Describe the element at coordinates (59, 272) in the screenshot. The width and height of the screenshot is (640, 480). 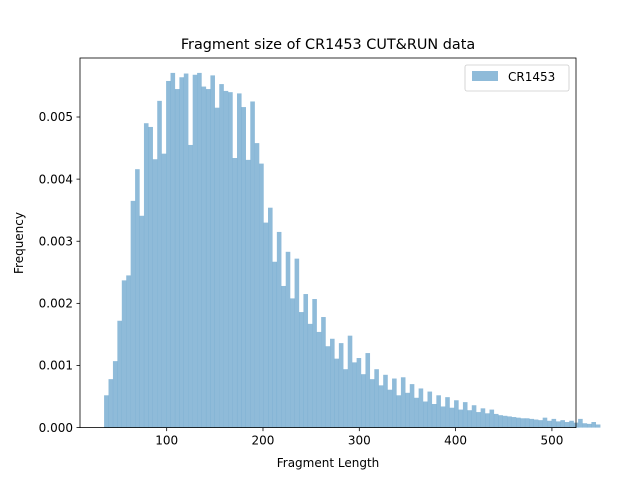
I see `y-axis-ticks: 0.000 0.001 0.002 0.003 0.004 0.005` at that location.